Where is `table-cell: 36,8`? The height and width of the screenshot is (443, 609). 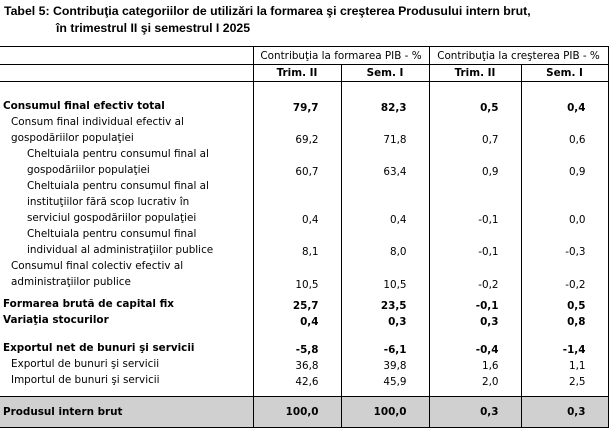 table-cell: 36,8 is located at coordinates (297, 364).